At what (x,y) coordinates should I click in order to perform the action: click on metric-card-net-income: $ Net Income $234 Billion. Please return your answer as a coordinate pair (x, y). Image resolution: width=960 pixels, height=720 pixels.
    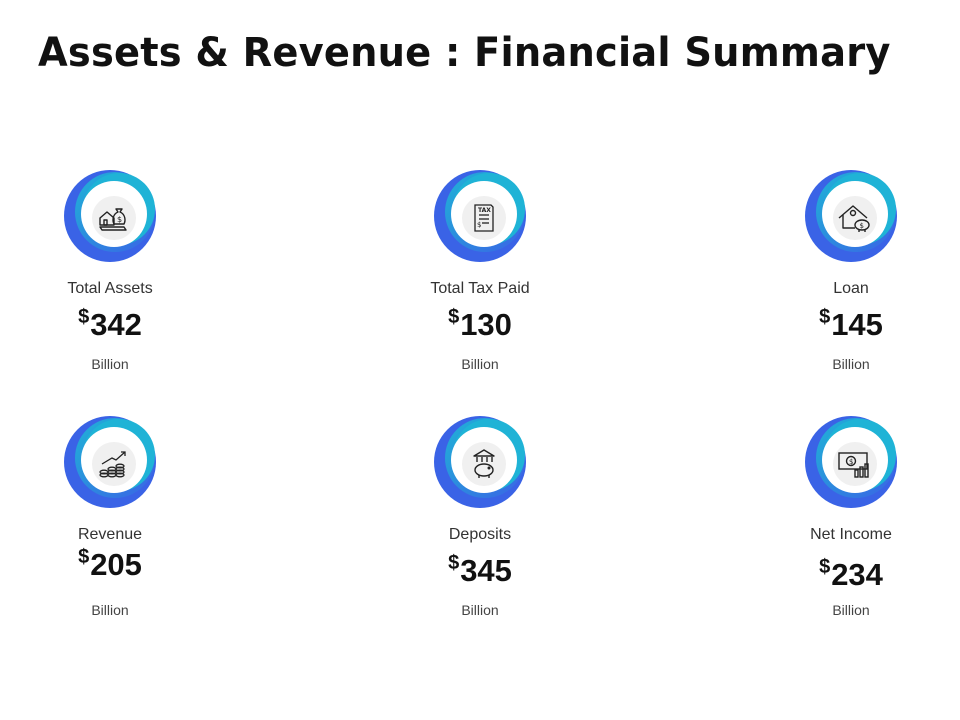
    Looking at the image, I should click on (850, 529).